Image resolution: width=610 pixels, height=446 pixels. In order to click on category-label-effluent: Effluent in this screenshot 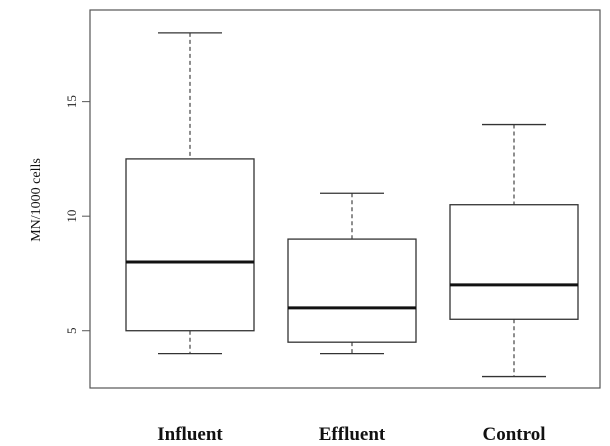, I will do `click(352, 434)`.